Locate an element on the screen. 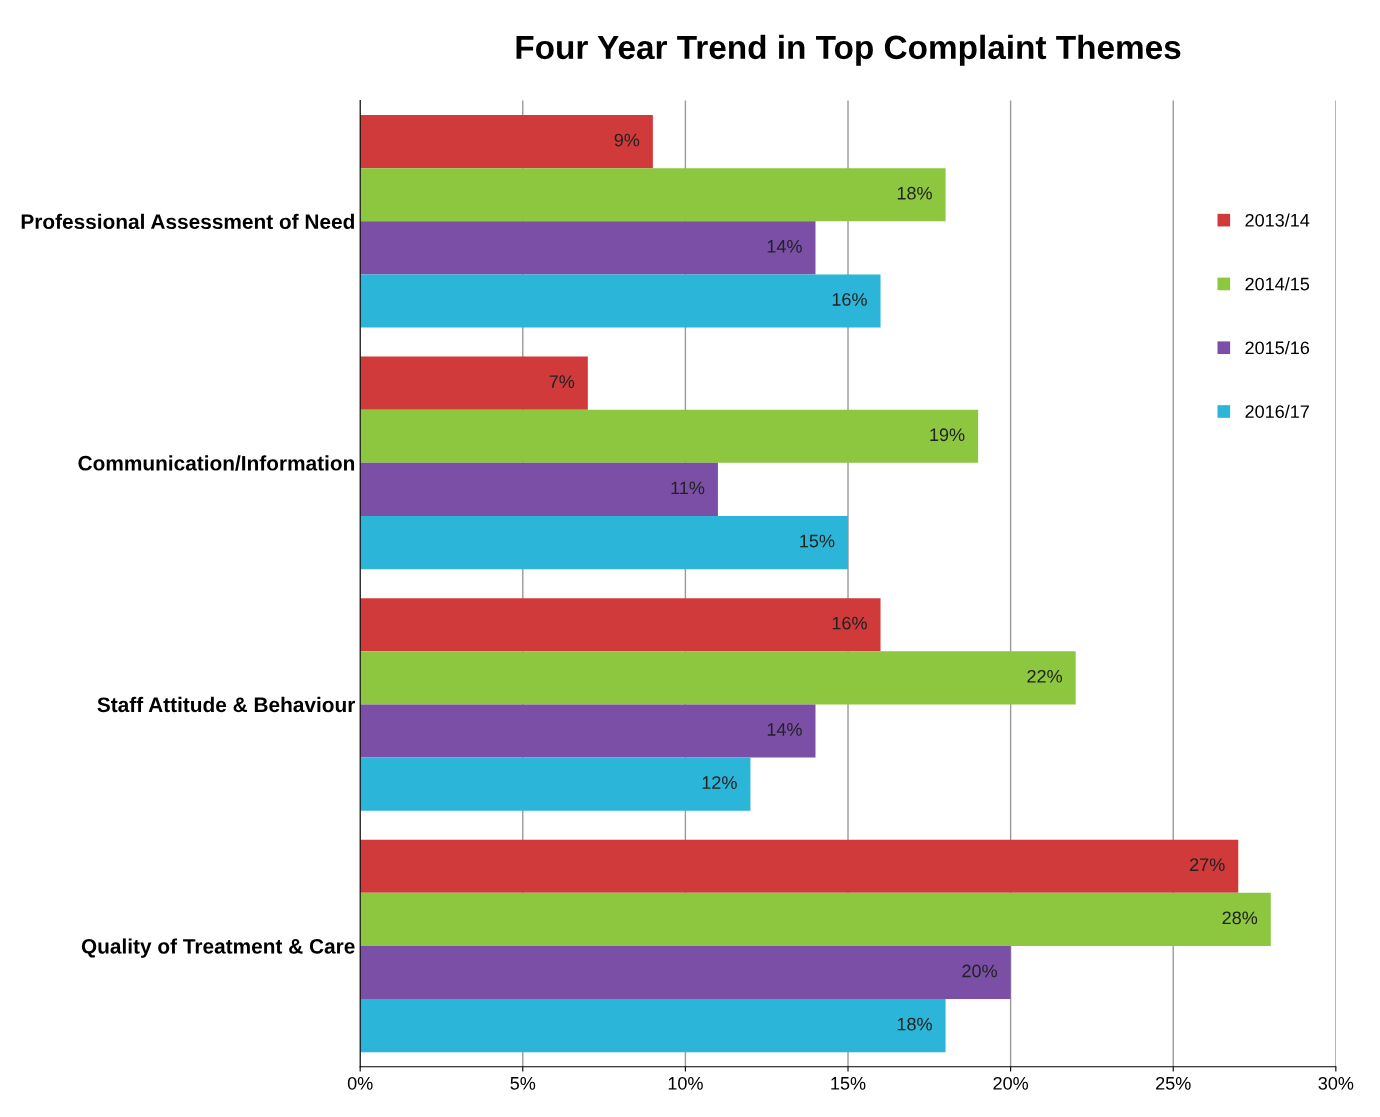  x-tick-label: 0% is located at coordinates (360, 1083).